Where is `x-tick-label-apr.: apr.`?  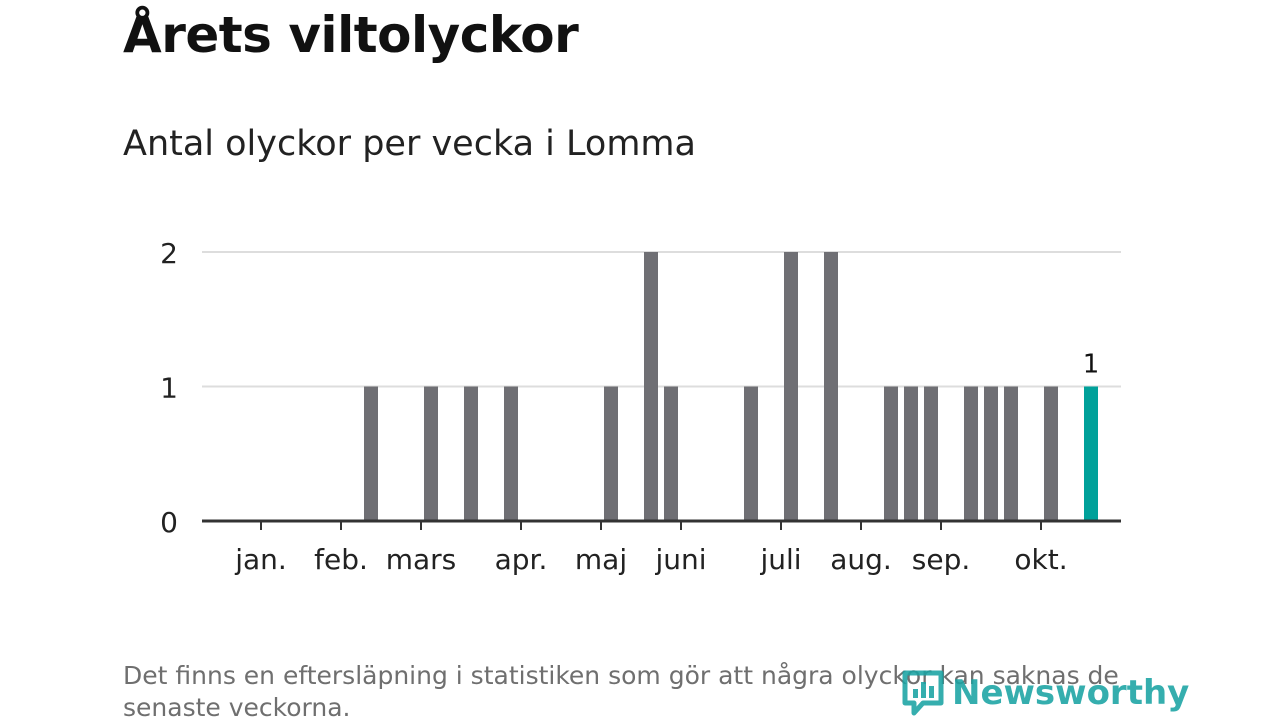
x-tick-label-apr.: apr. is located at coordinates (521, 559).